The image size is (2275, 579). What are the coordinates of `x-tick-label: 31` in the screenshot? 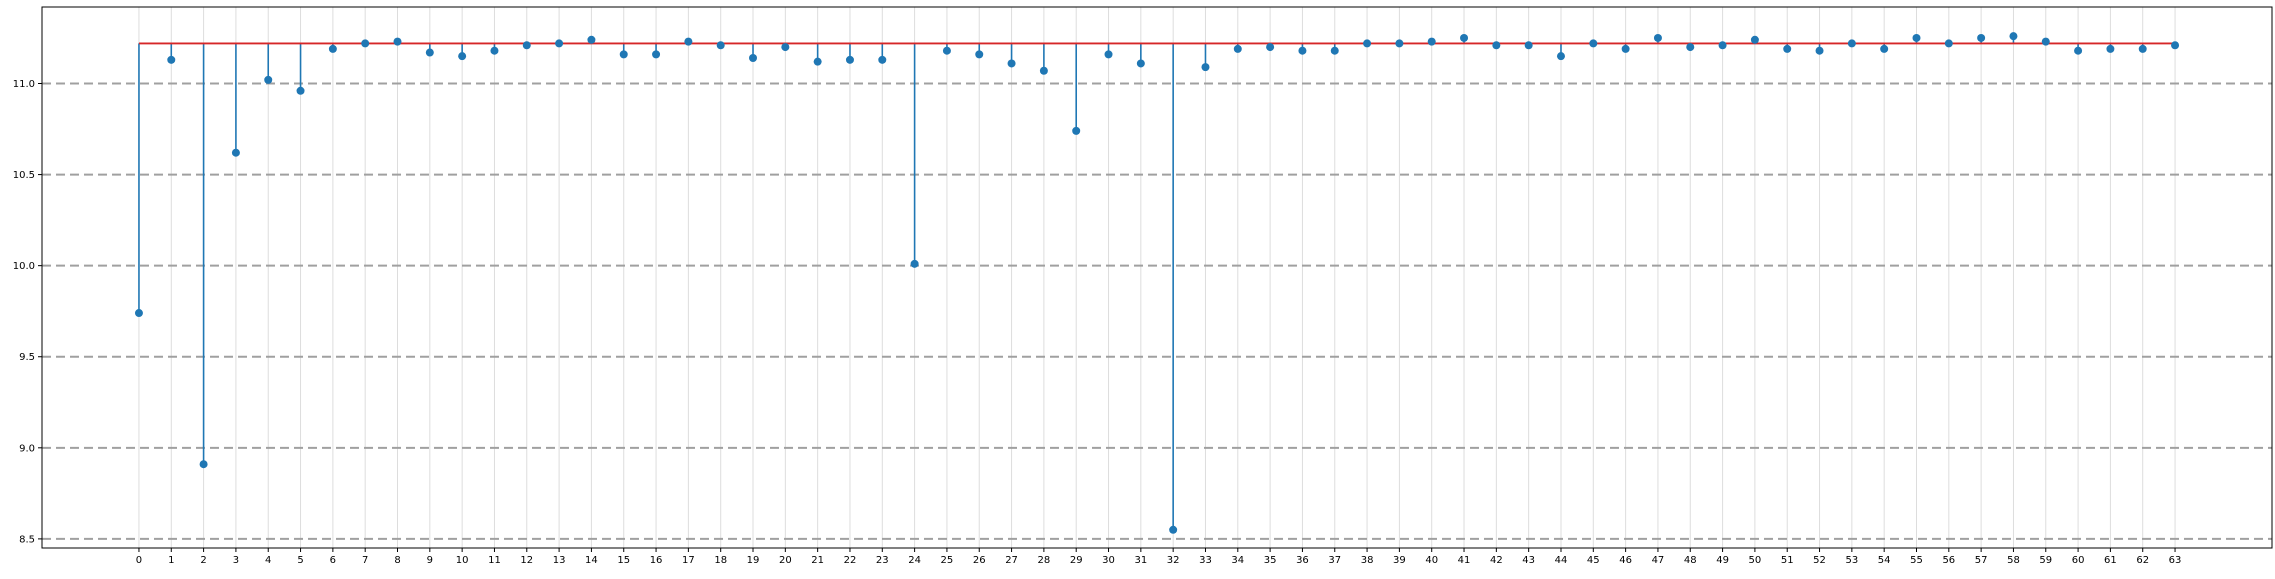 It's located at (1140, 560).